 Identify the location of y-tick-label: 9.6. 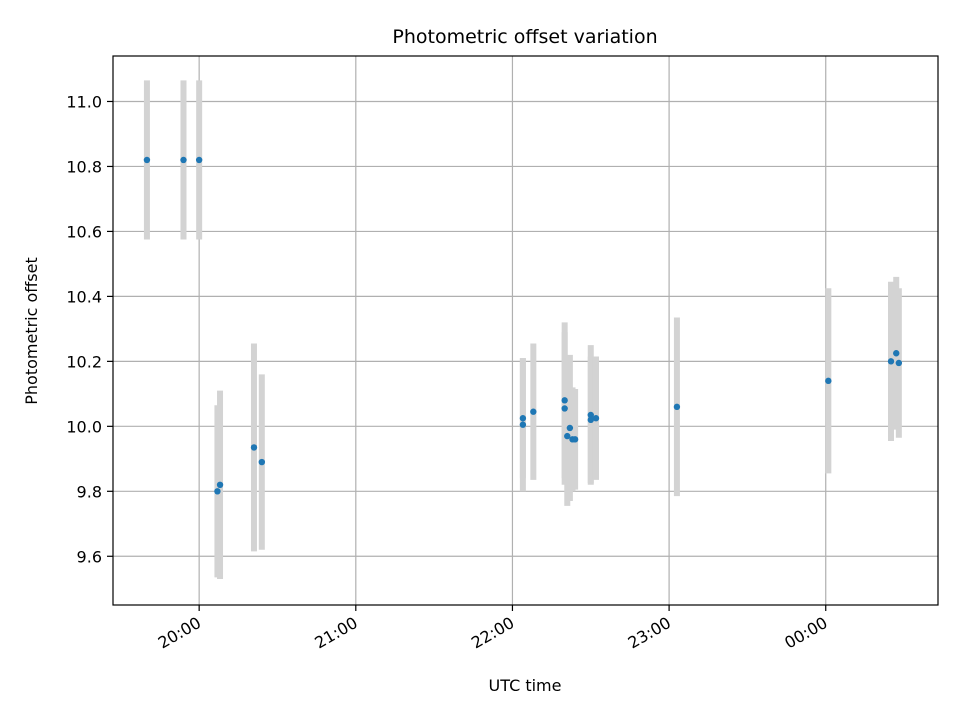
(89, 556).